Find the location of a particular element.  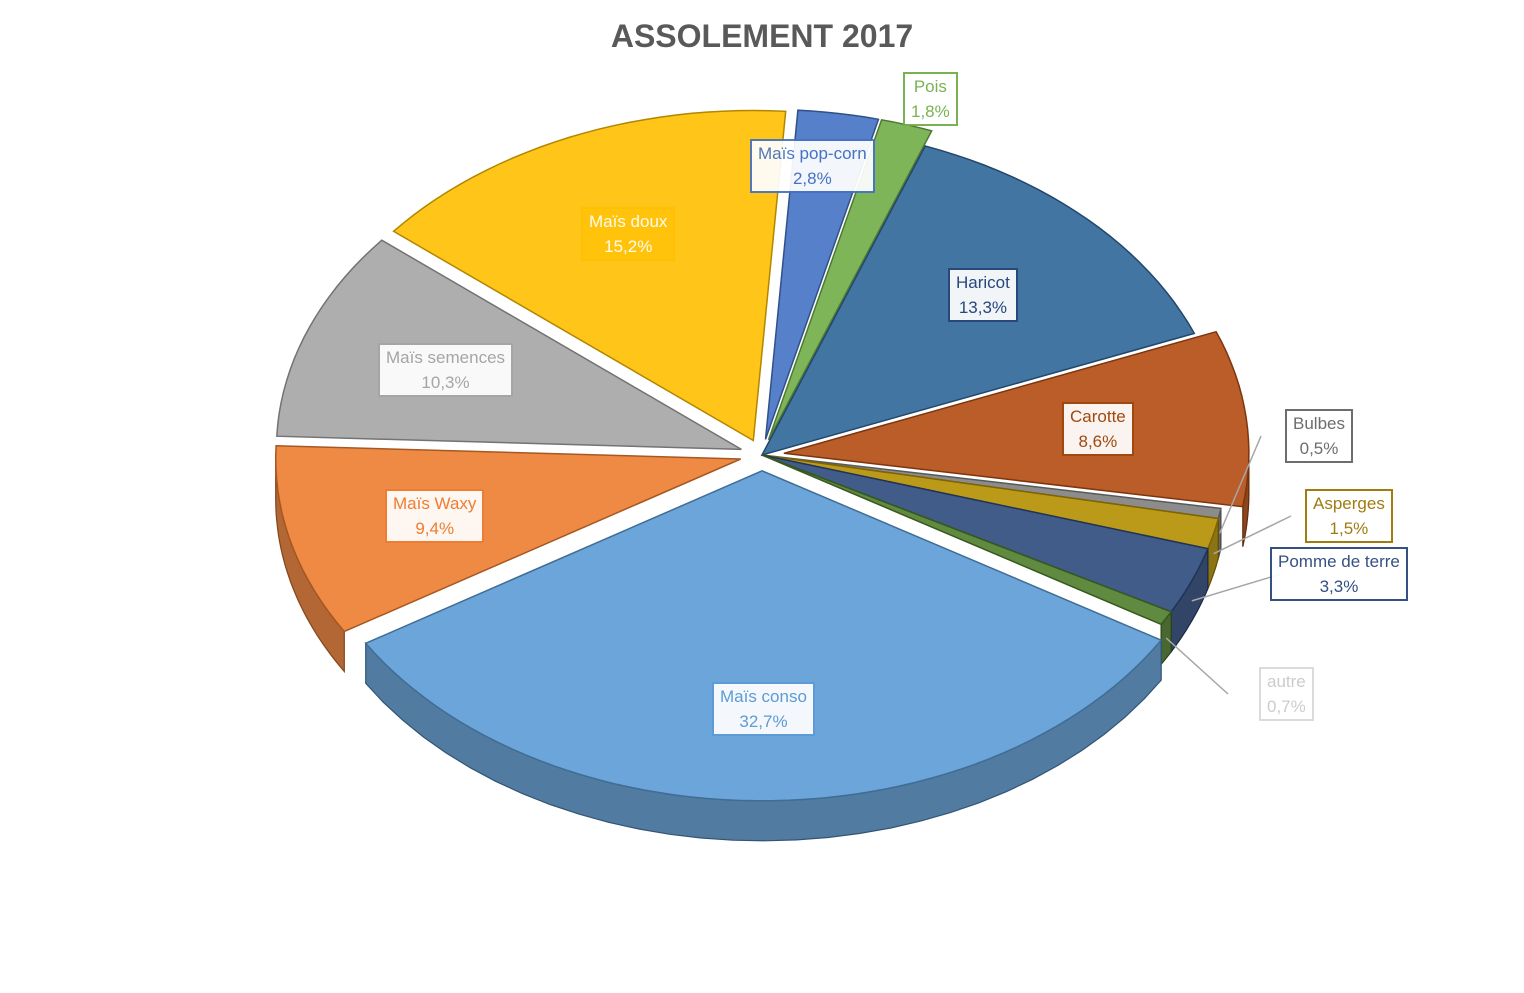

leader-lines is located at coordinates (1228, 565).